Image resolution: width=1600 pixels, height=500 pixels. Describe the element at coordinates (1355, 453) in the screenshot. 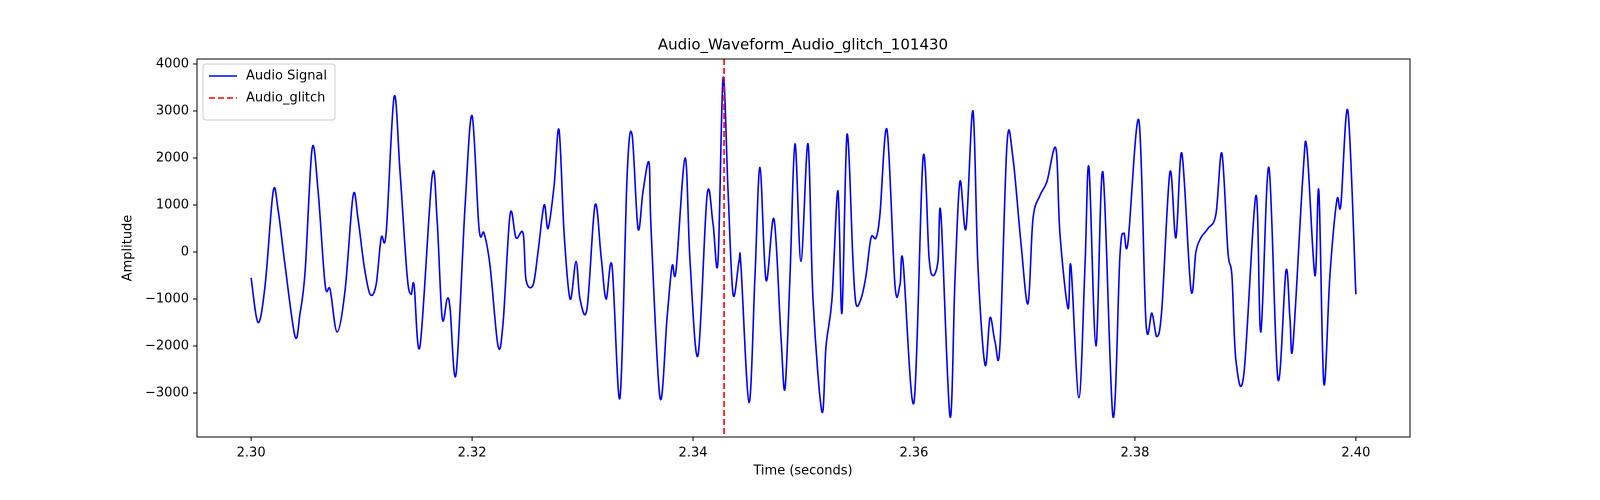

I see `x-tick-label: 2.40` at that location.